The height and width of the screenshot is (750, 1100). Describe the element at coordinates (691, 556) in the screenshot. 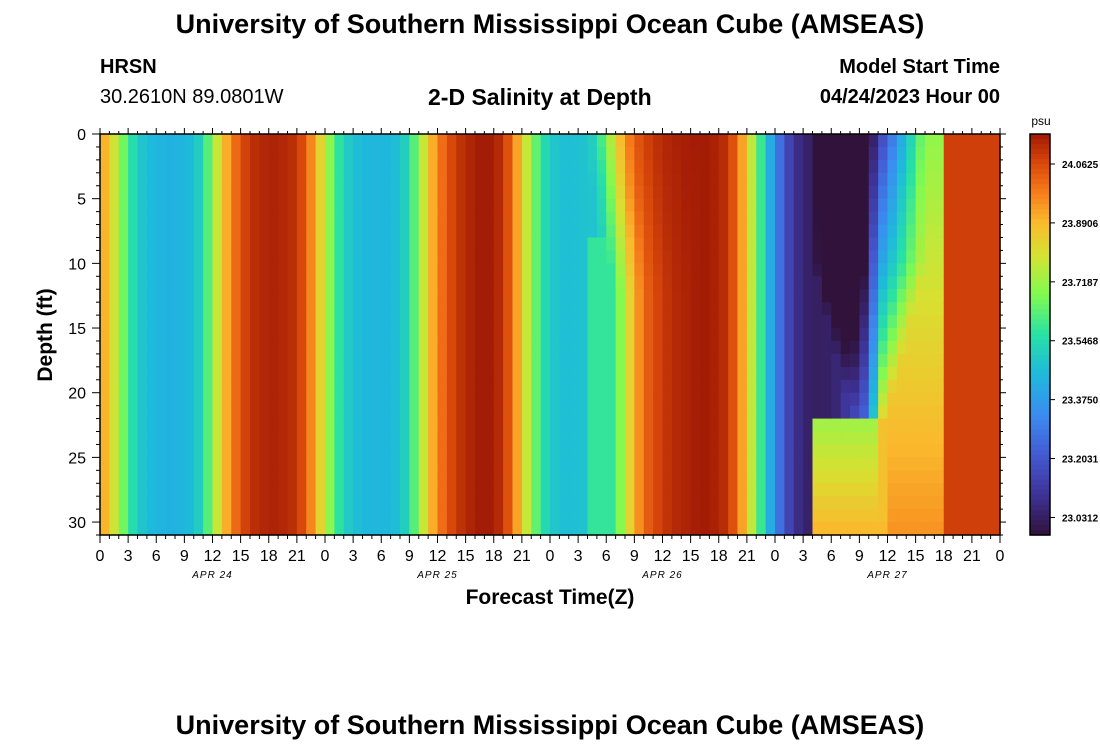

I see `x-tick-label: 15` at that location.